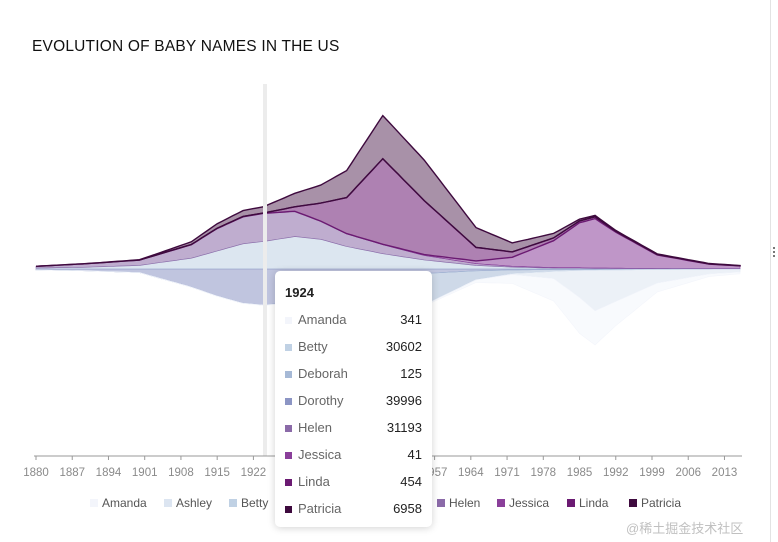  I want to click on tooltip-swatch-dorothy, so click(288, 401).